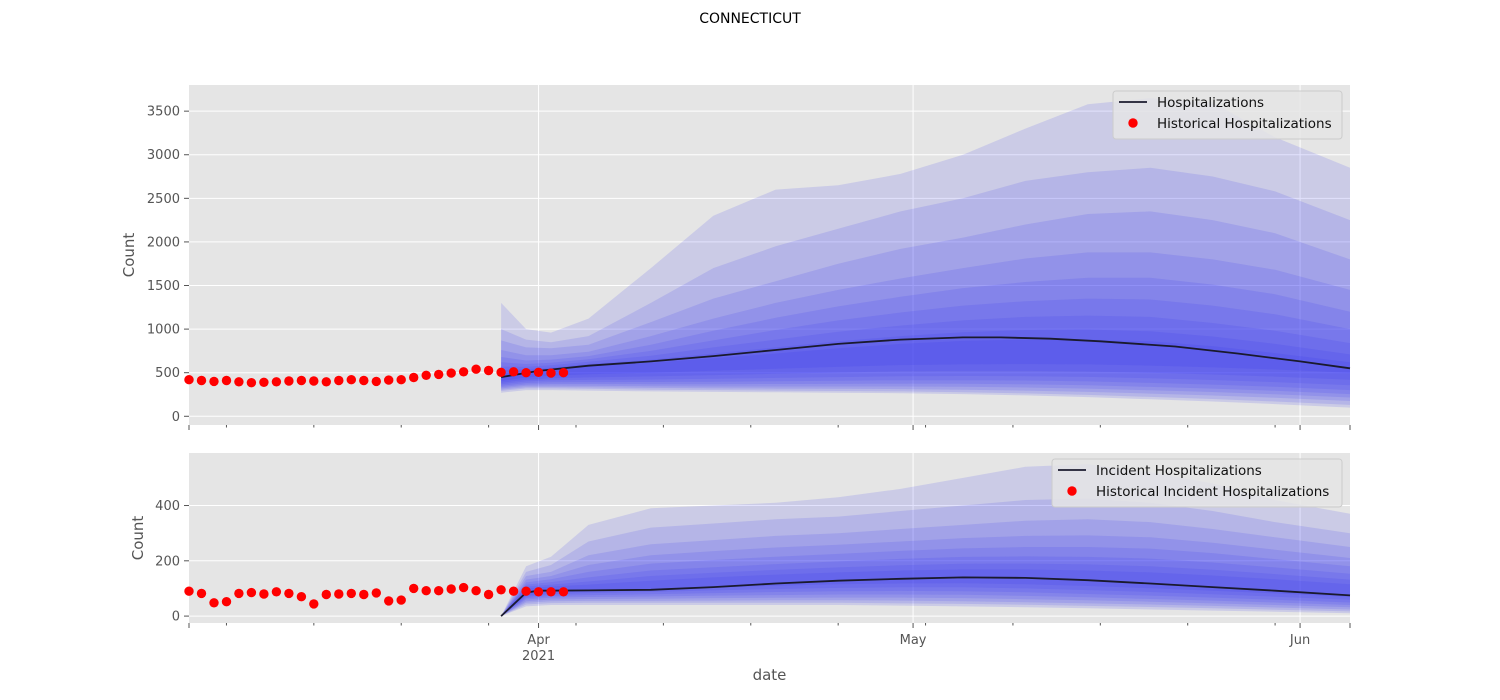 The height and width of the screenshot is (700, 1500). I want to click on y-tick-label: 3500, so click(163, 112).